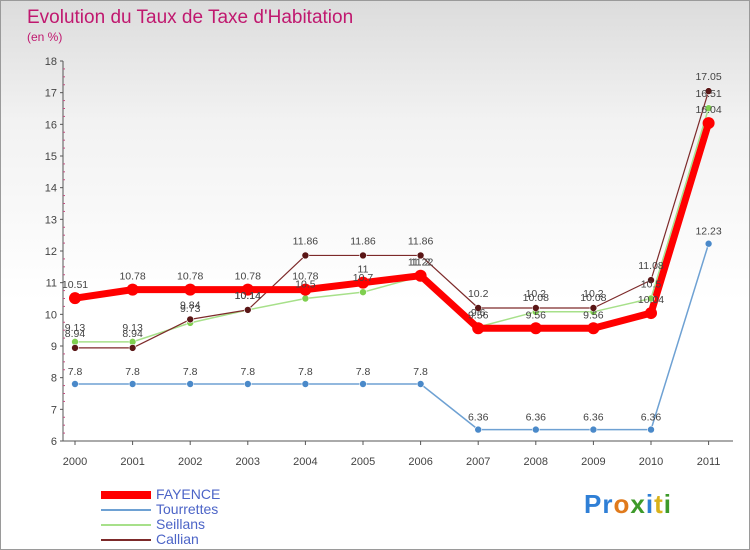 Image resolution: width=750 pixels, height=550 pixels. What do you see at coordinates (187, 509) in the screenshot?
I see `legend-label: Tourrettes` at bounding box center [187, 509].